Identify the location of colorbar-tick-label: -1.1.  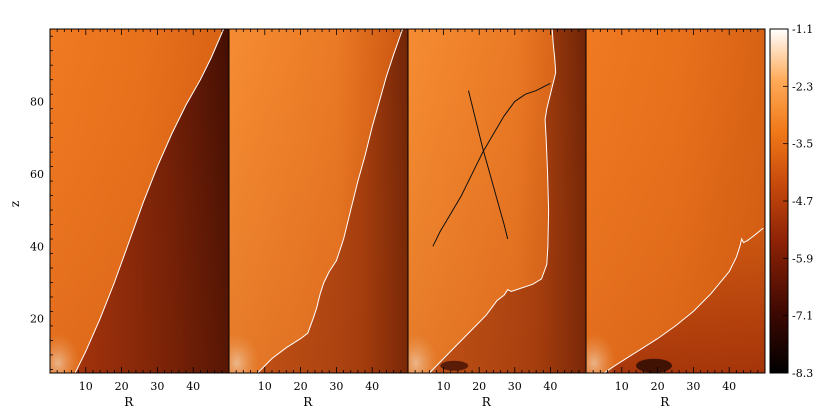
(802, 29).